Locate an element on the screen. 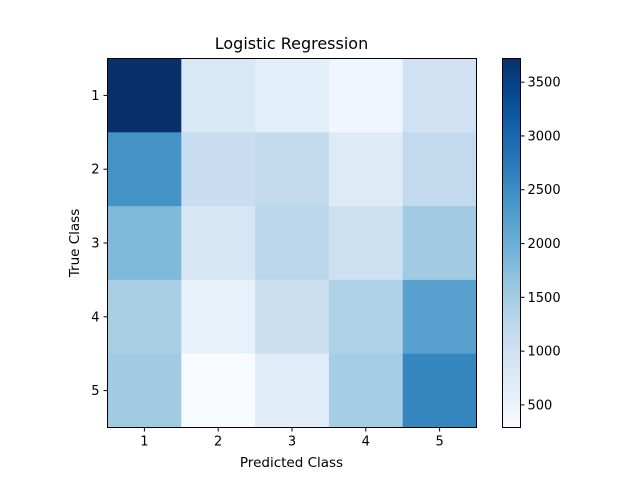 The width and height of the screenshot is (640, 485). x-tick-label: 4 is located at coordinates (366, 442).